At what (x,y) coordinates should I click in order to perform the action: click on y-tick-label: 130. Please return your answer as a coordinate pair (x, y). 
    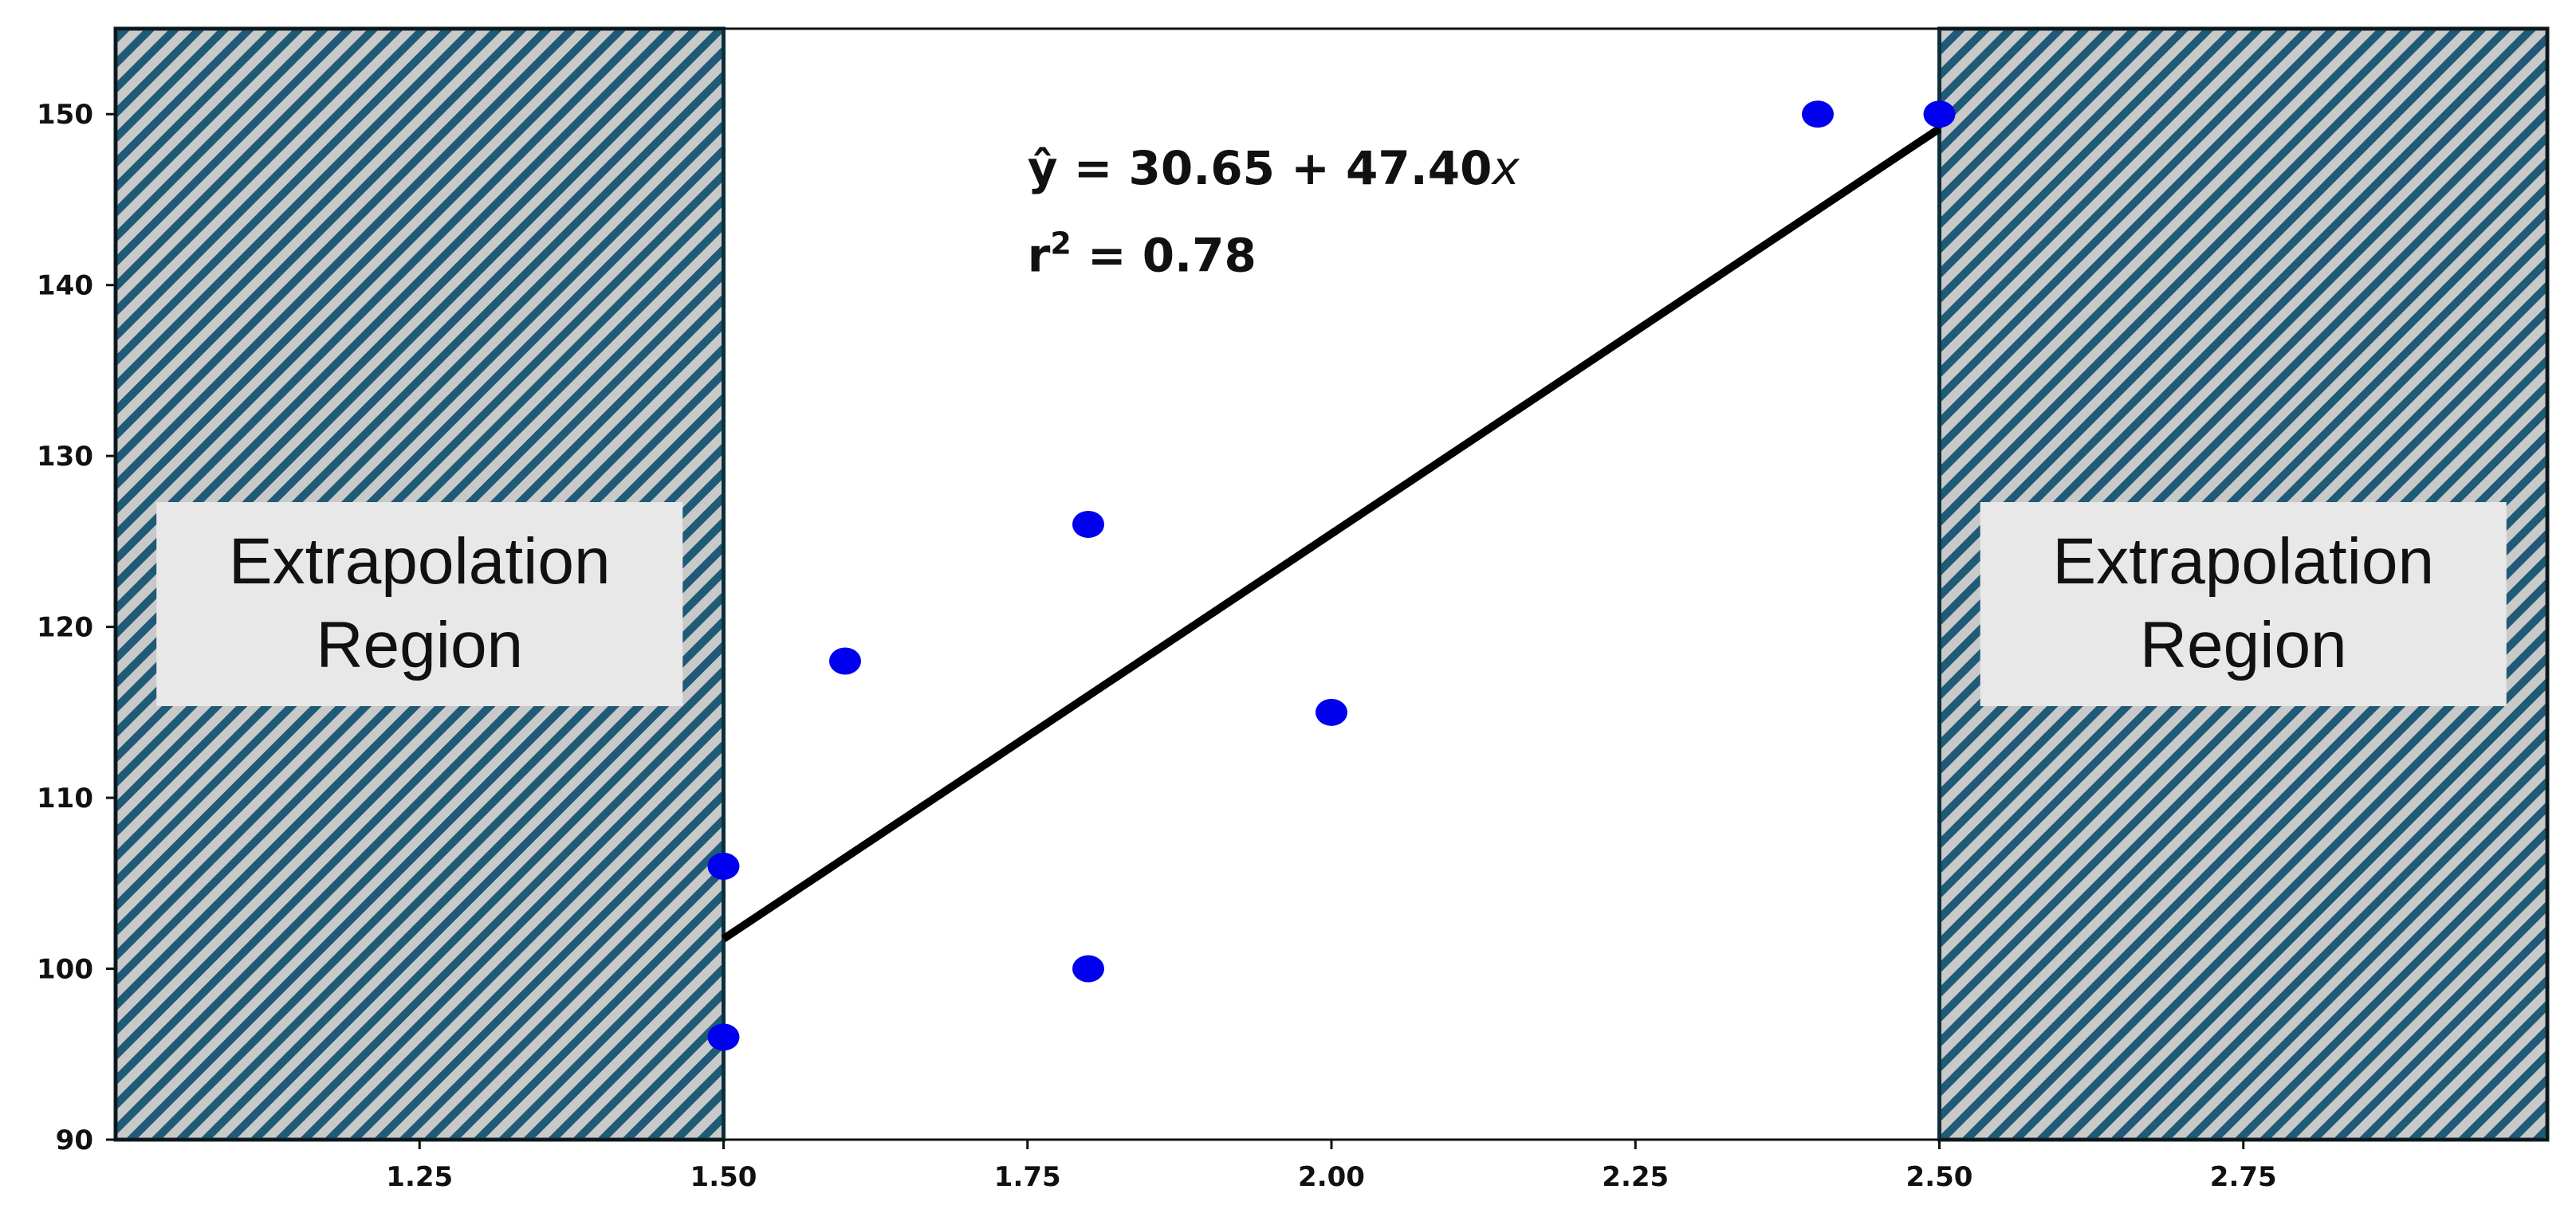
    Looking at the image, I should click on (65, 457).